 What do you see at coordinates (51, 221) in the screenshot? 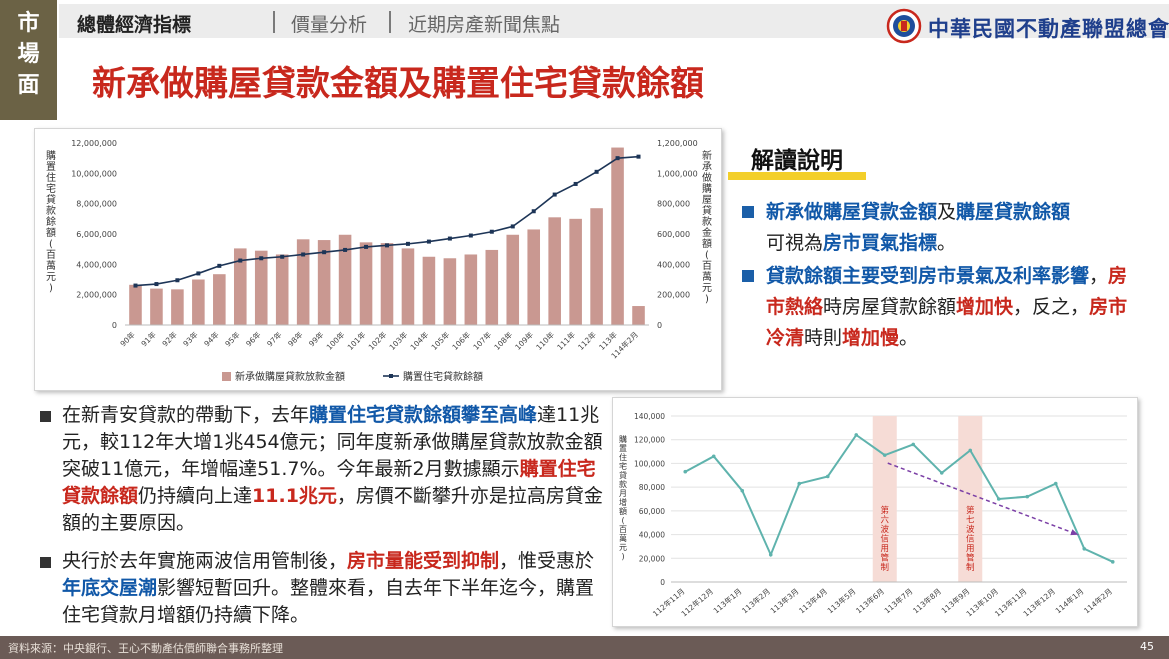
I see `y-axis-label-left: 購置住宅貸款餘額(百萬元)` at bounding box center [51, 221].